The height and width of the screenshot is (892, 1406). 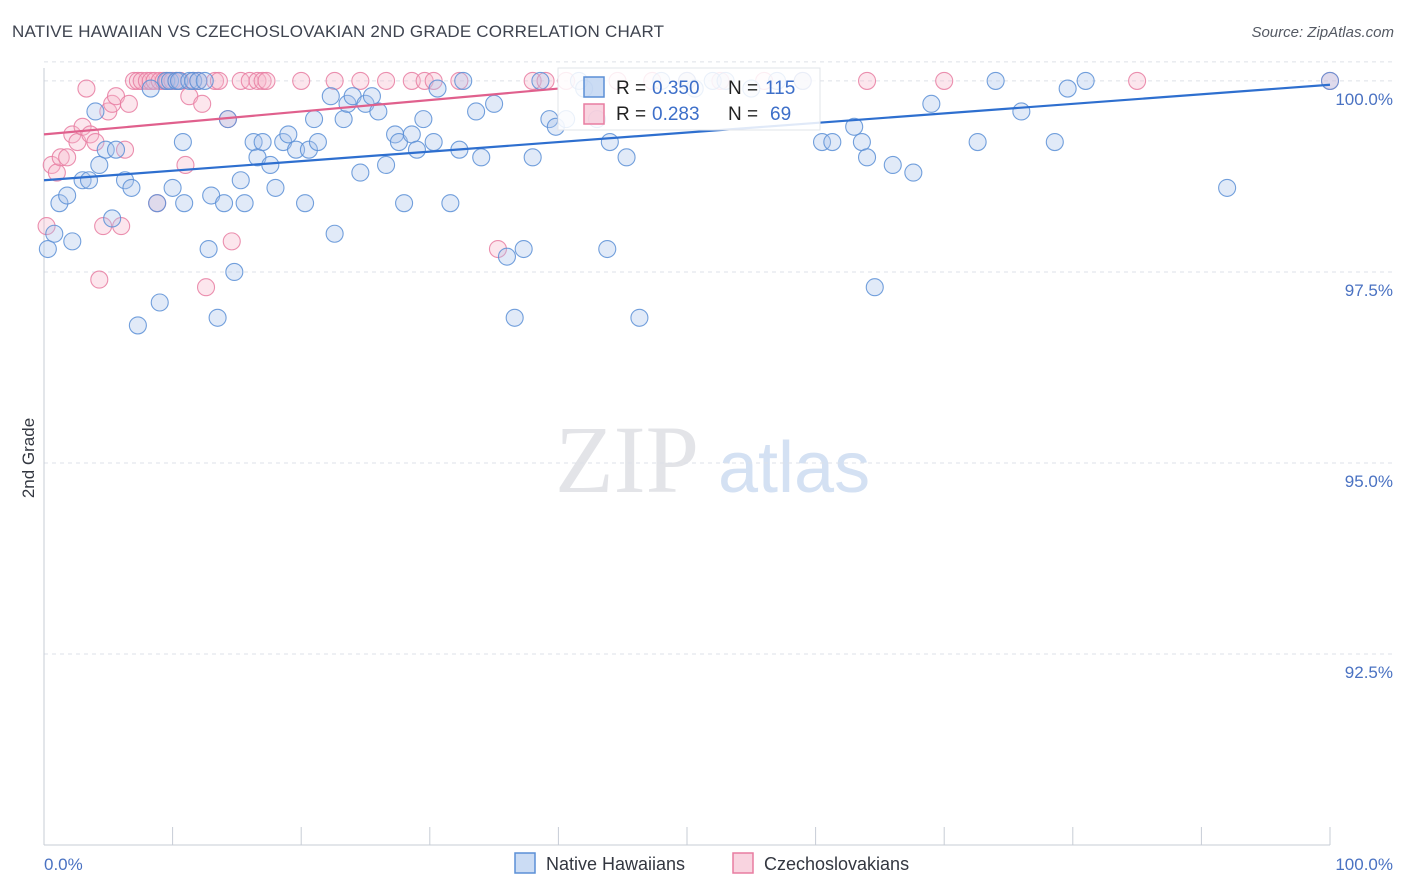 What do you see at coordinates (676, 88) in the screenshot?
I see `legend-r-value-blue: 0.350` at bounding box center [676, 88].